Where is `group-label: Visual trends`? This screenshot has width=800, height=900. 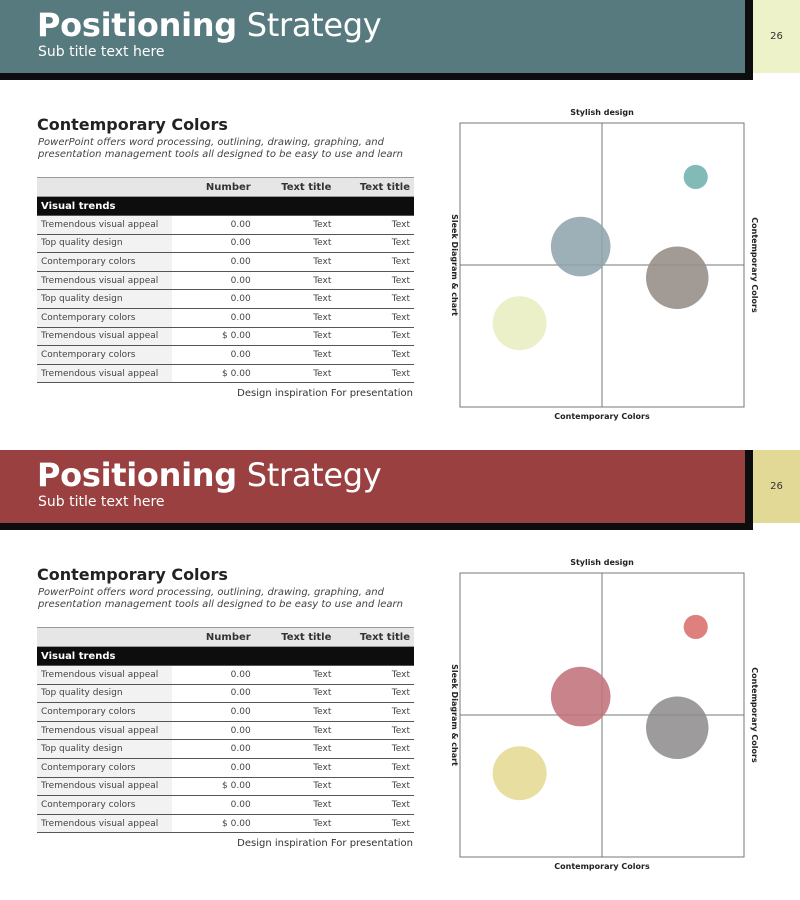 group-label: Visual trends is located at coordinates (225, 656).